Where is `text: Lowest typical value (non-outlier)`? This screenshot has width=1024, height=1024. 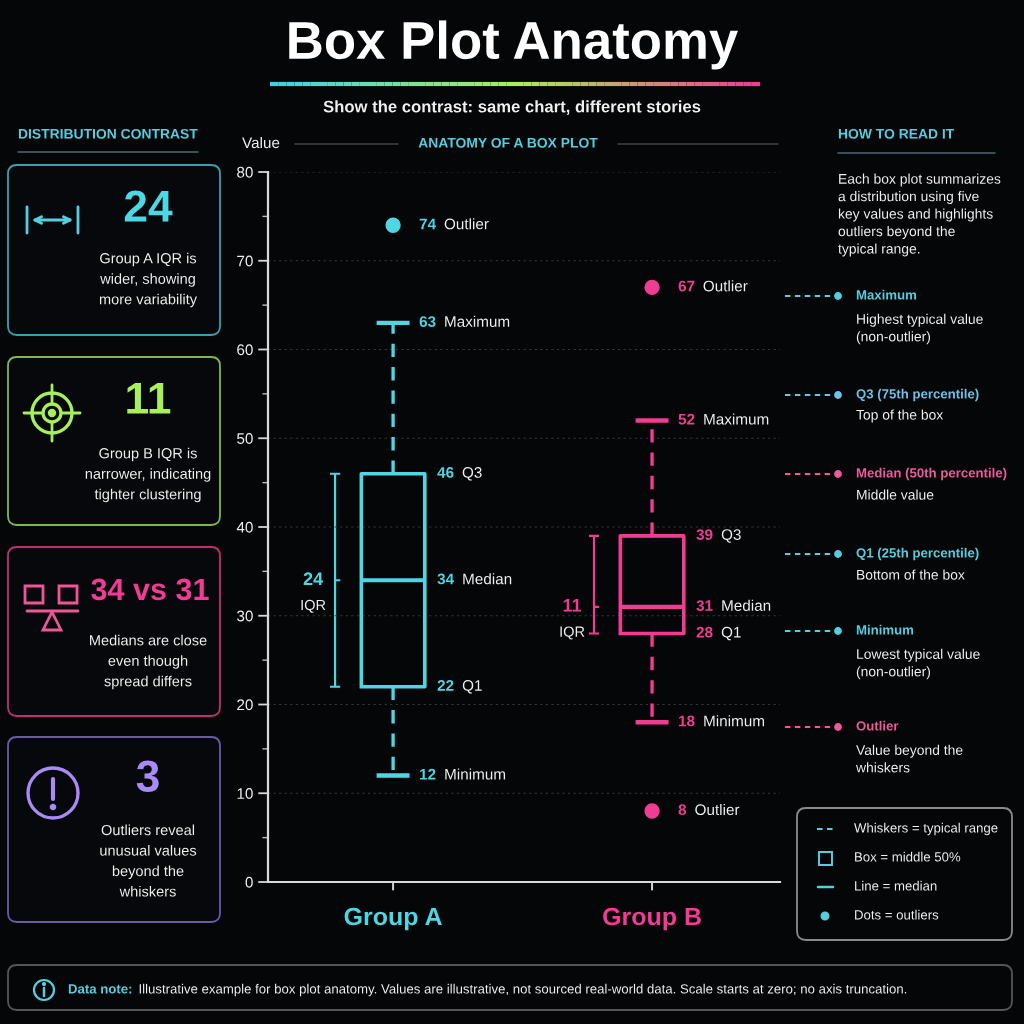
text: Lowest typical value (non-outlier) is located at coordinates (918, 664).